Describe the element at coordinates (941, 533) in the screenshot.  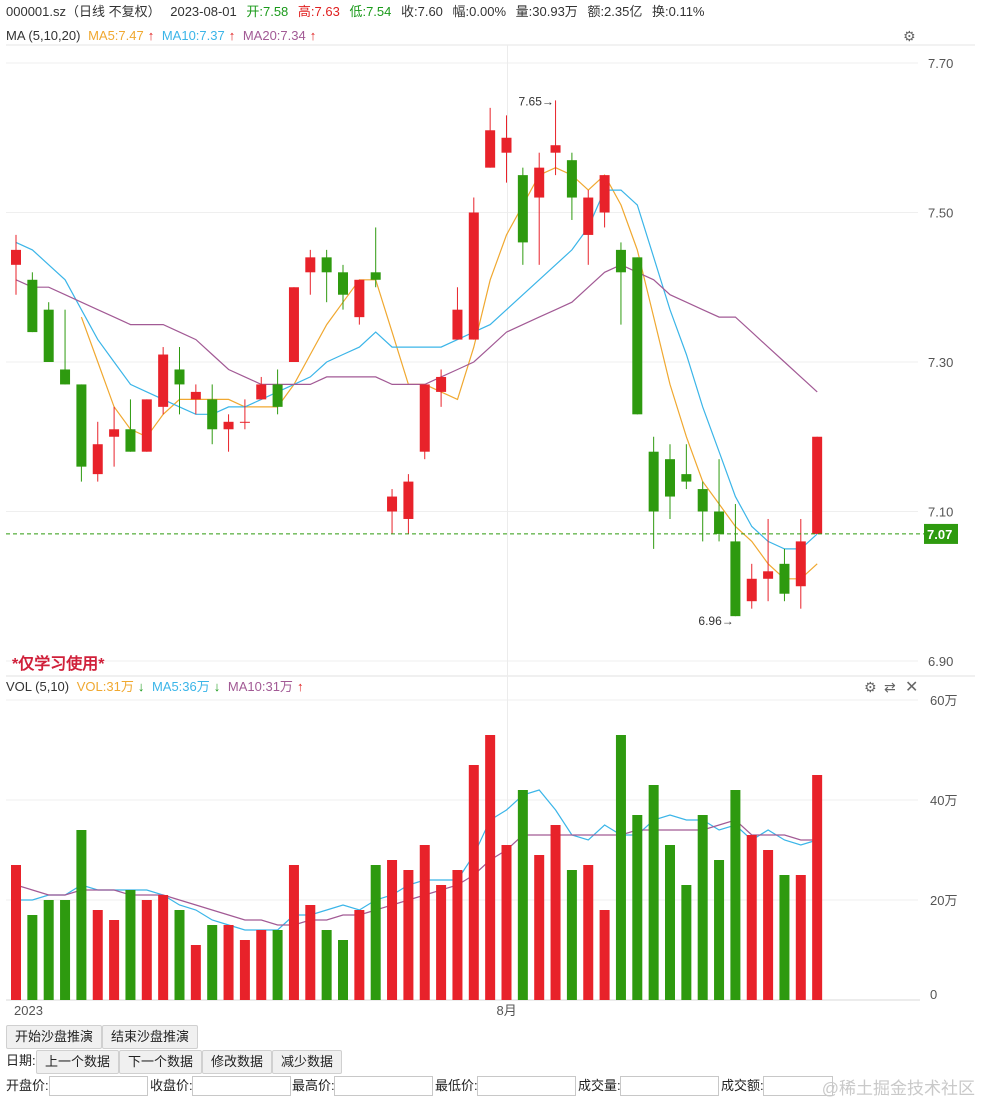
I see `current-price-badge` at that location.